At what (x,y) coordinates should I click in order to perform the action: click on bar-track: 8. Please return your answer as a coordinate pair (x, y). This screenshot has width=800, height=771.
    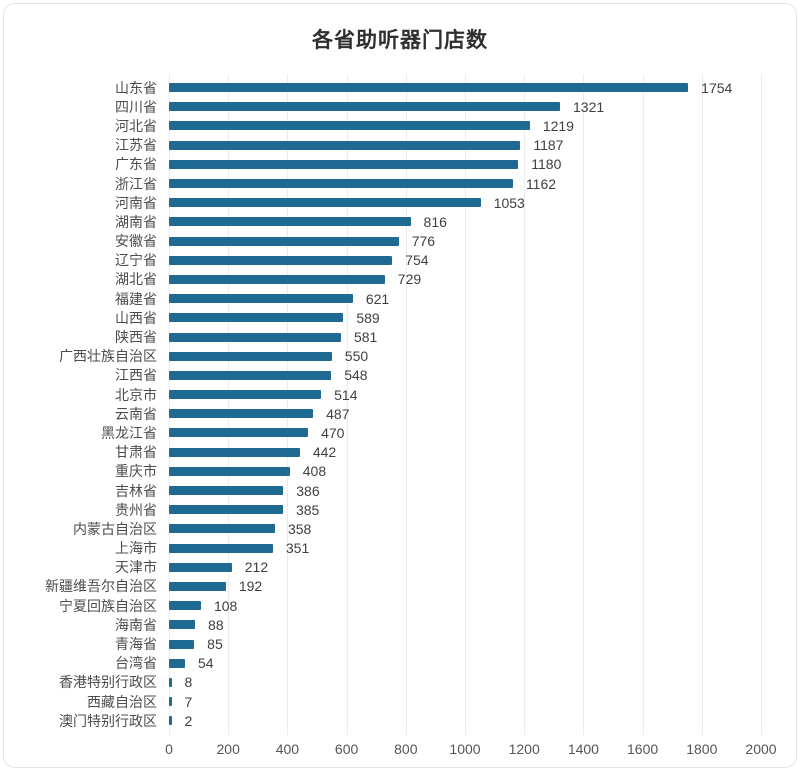
    Looking at the image, I should click on (465, 682).